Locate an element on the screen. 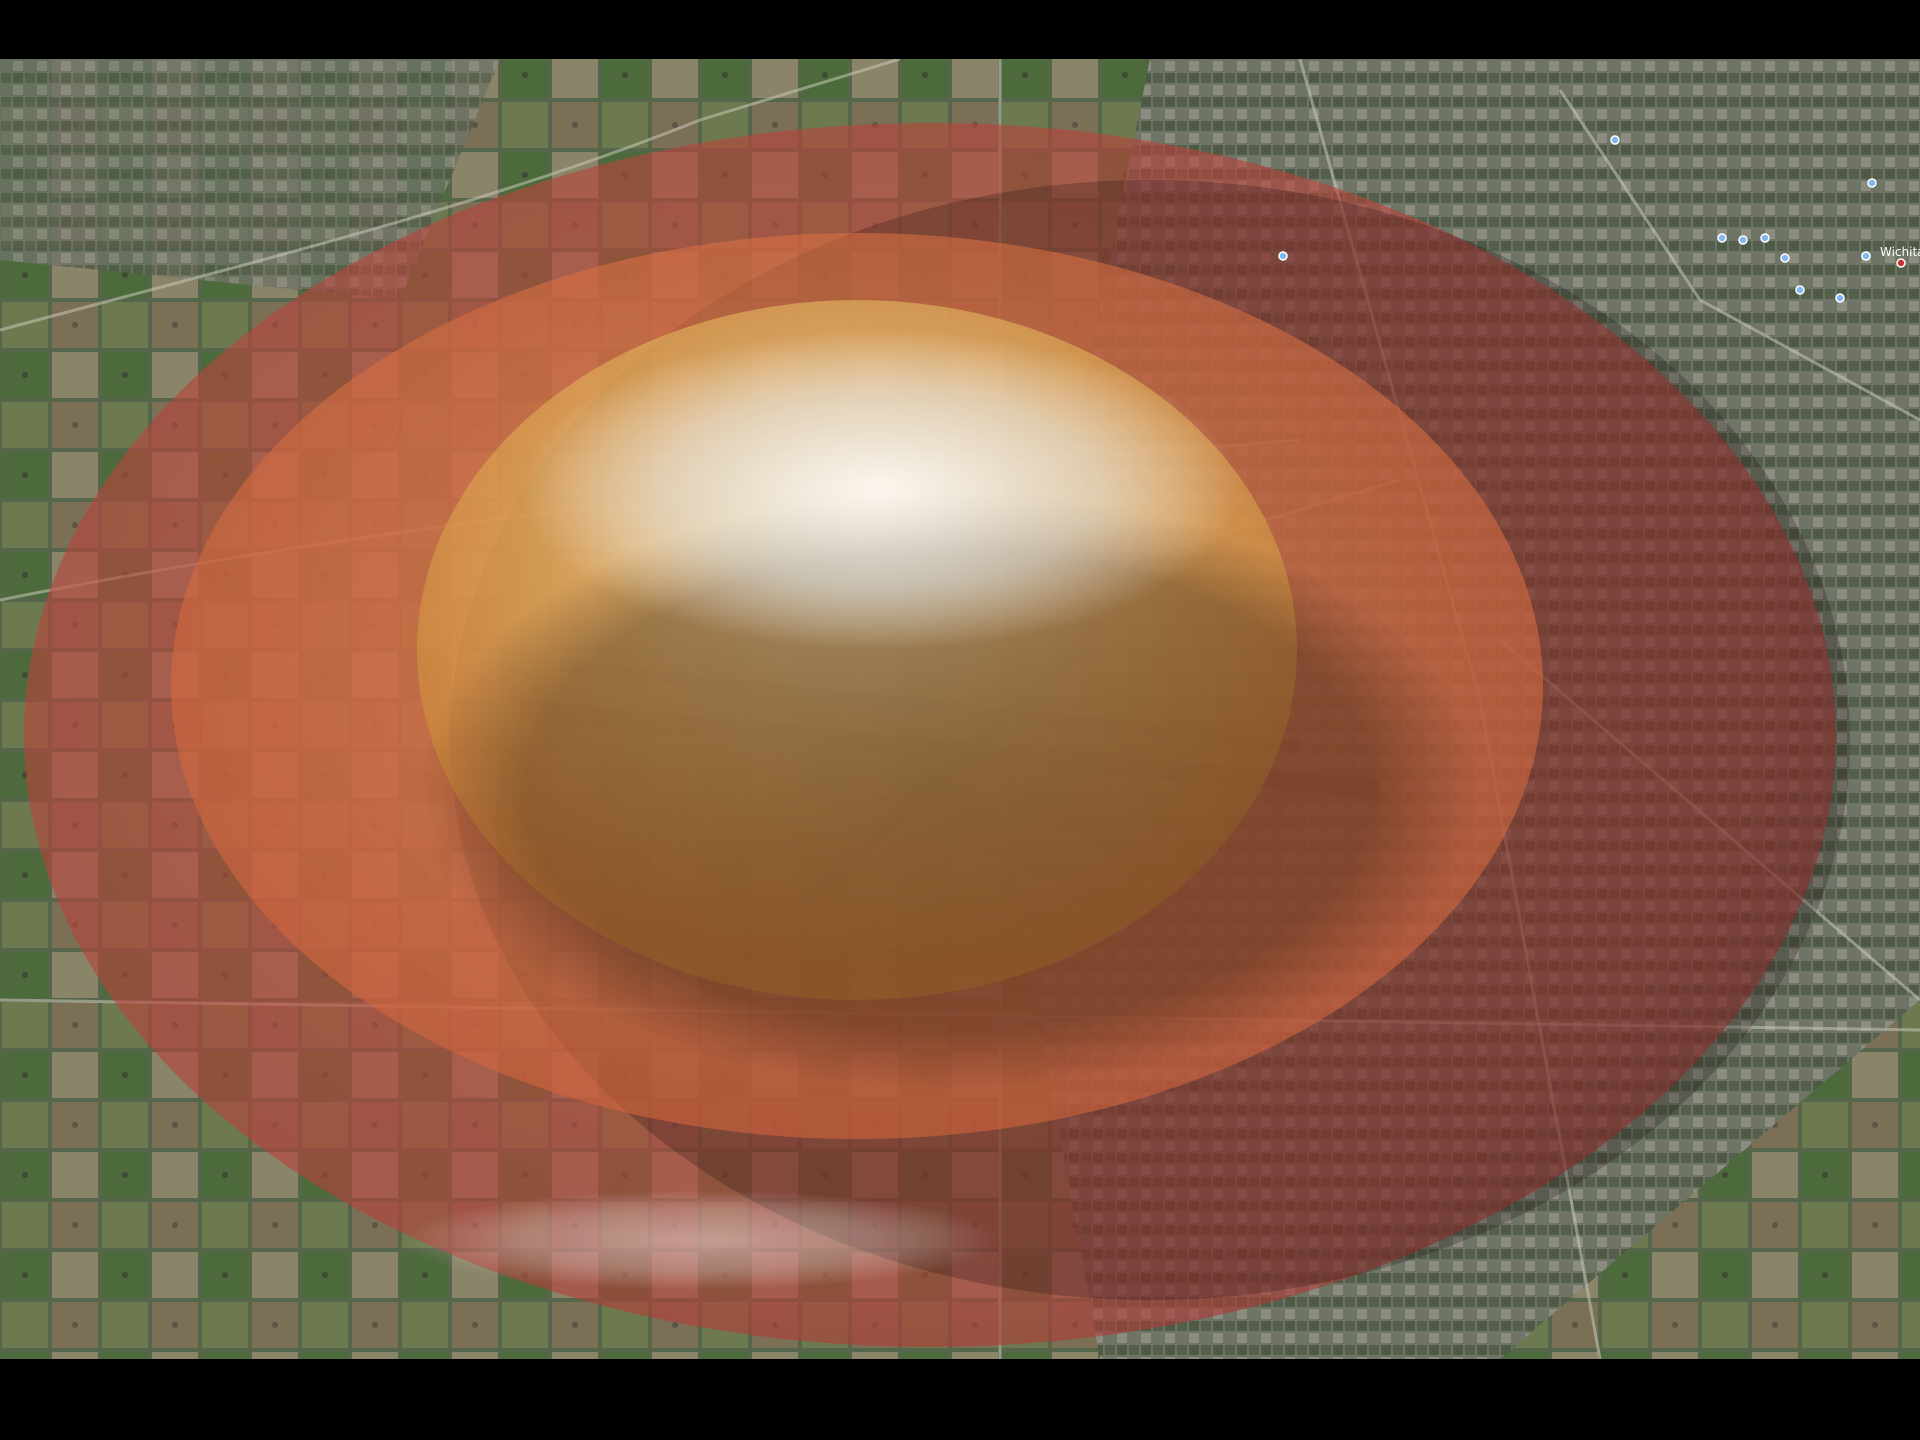 This screenshot has width=1920, height=1440. city-marker is located at coordinates (1901, 263).